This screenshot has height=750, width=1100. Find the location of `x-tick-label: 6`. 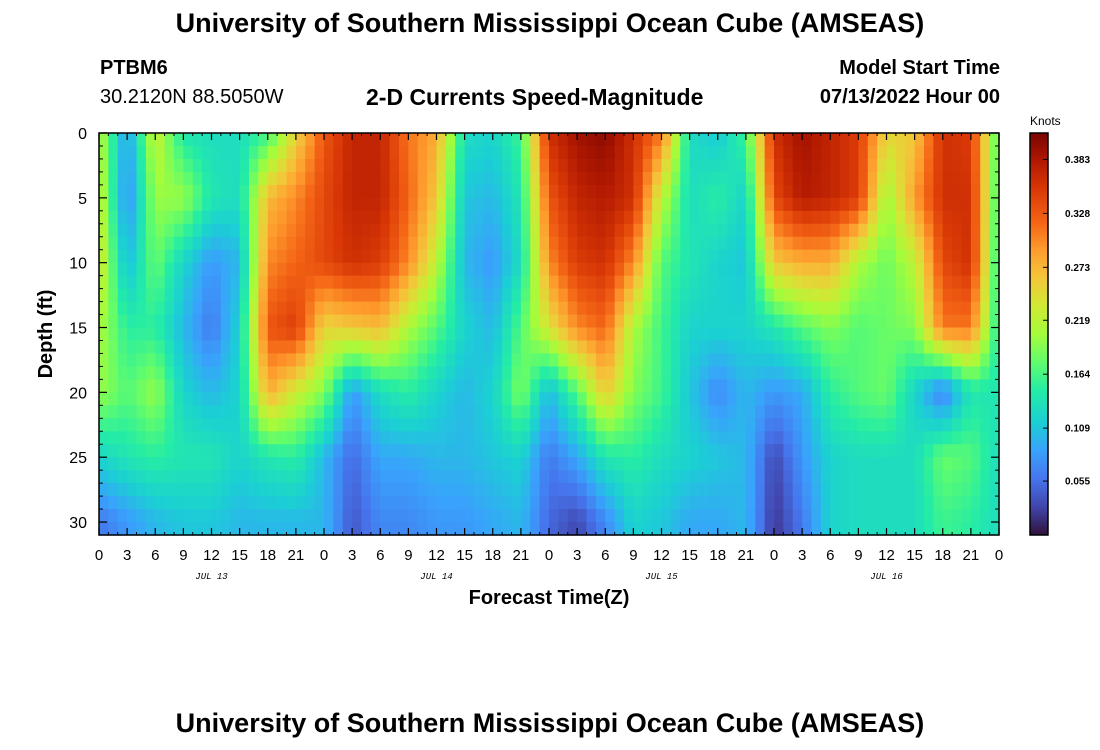

x-tick-label: 6 is located at coordinates (605, 555).